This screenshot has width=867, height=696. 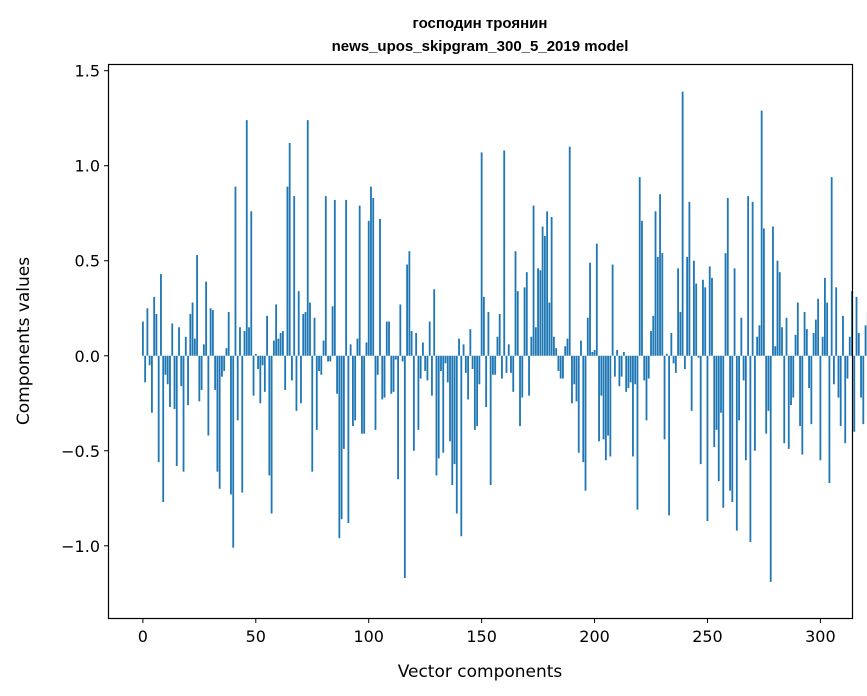 I want to click on x-tick-label: 150, so click(x=481, y=636).